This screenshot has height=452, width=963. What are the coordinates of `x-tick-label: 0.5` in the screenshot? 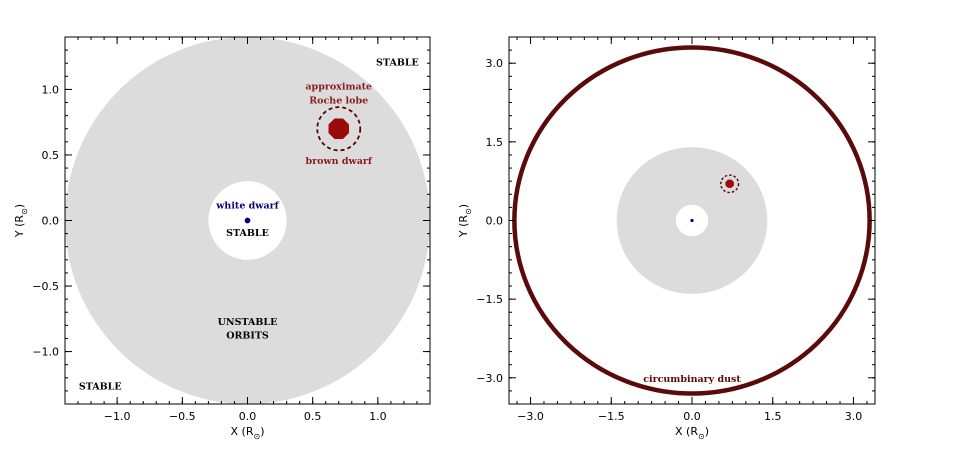 It's located at (313, 416).